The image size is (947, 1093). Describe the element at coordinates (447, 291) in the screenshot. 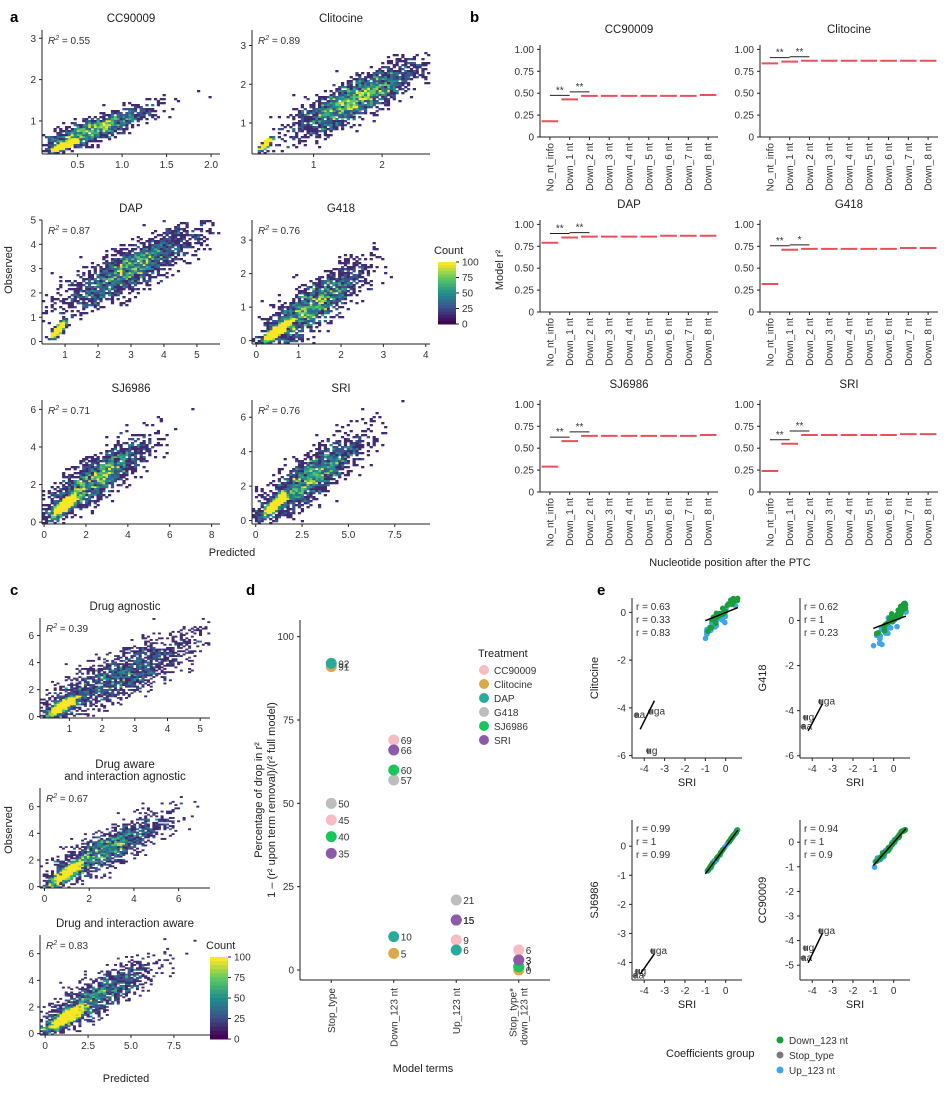

I see `colorbar-segment` at that location.